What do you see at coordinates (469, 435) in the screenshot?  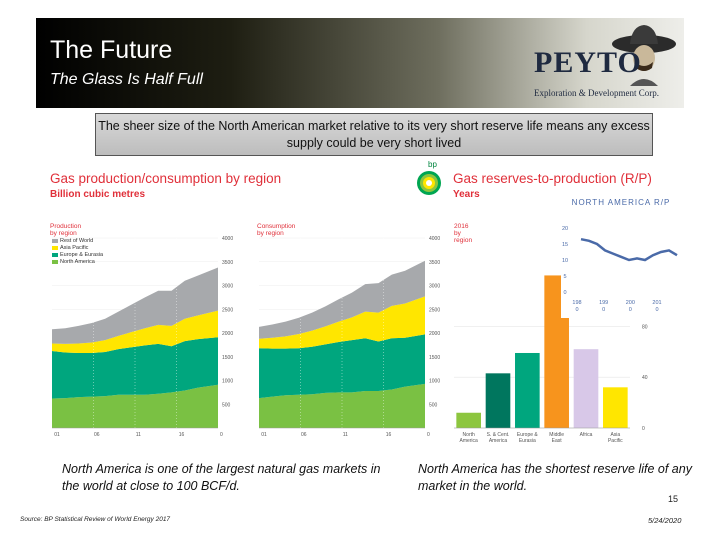 I see `category-label: North` at bounding box center [469, 435].